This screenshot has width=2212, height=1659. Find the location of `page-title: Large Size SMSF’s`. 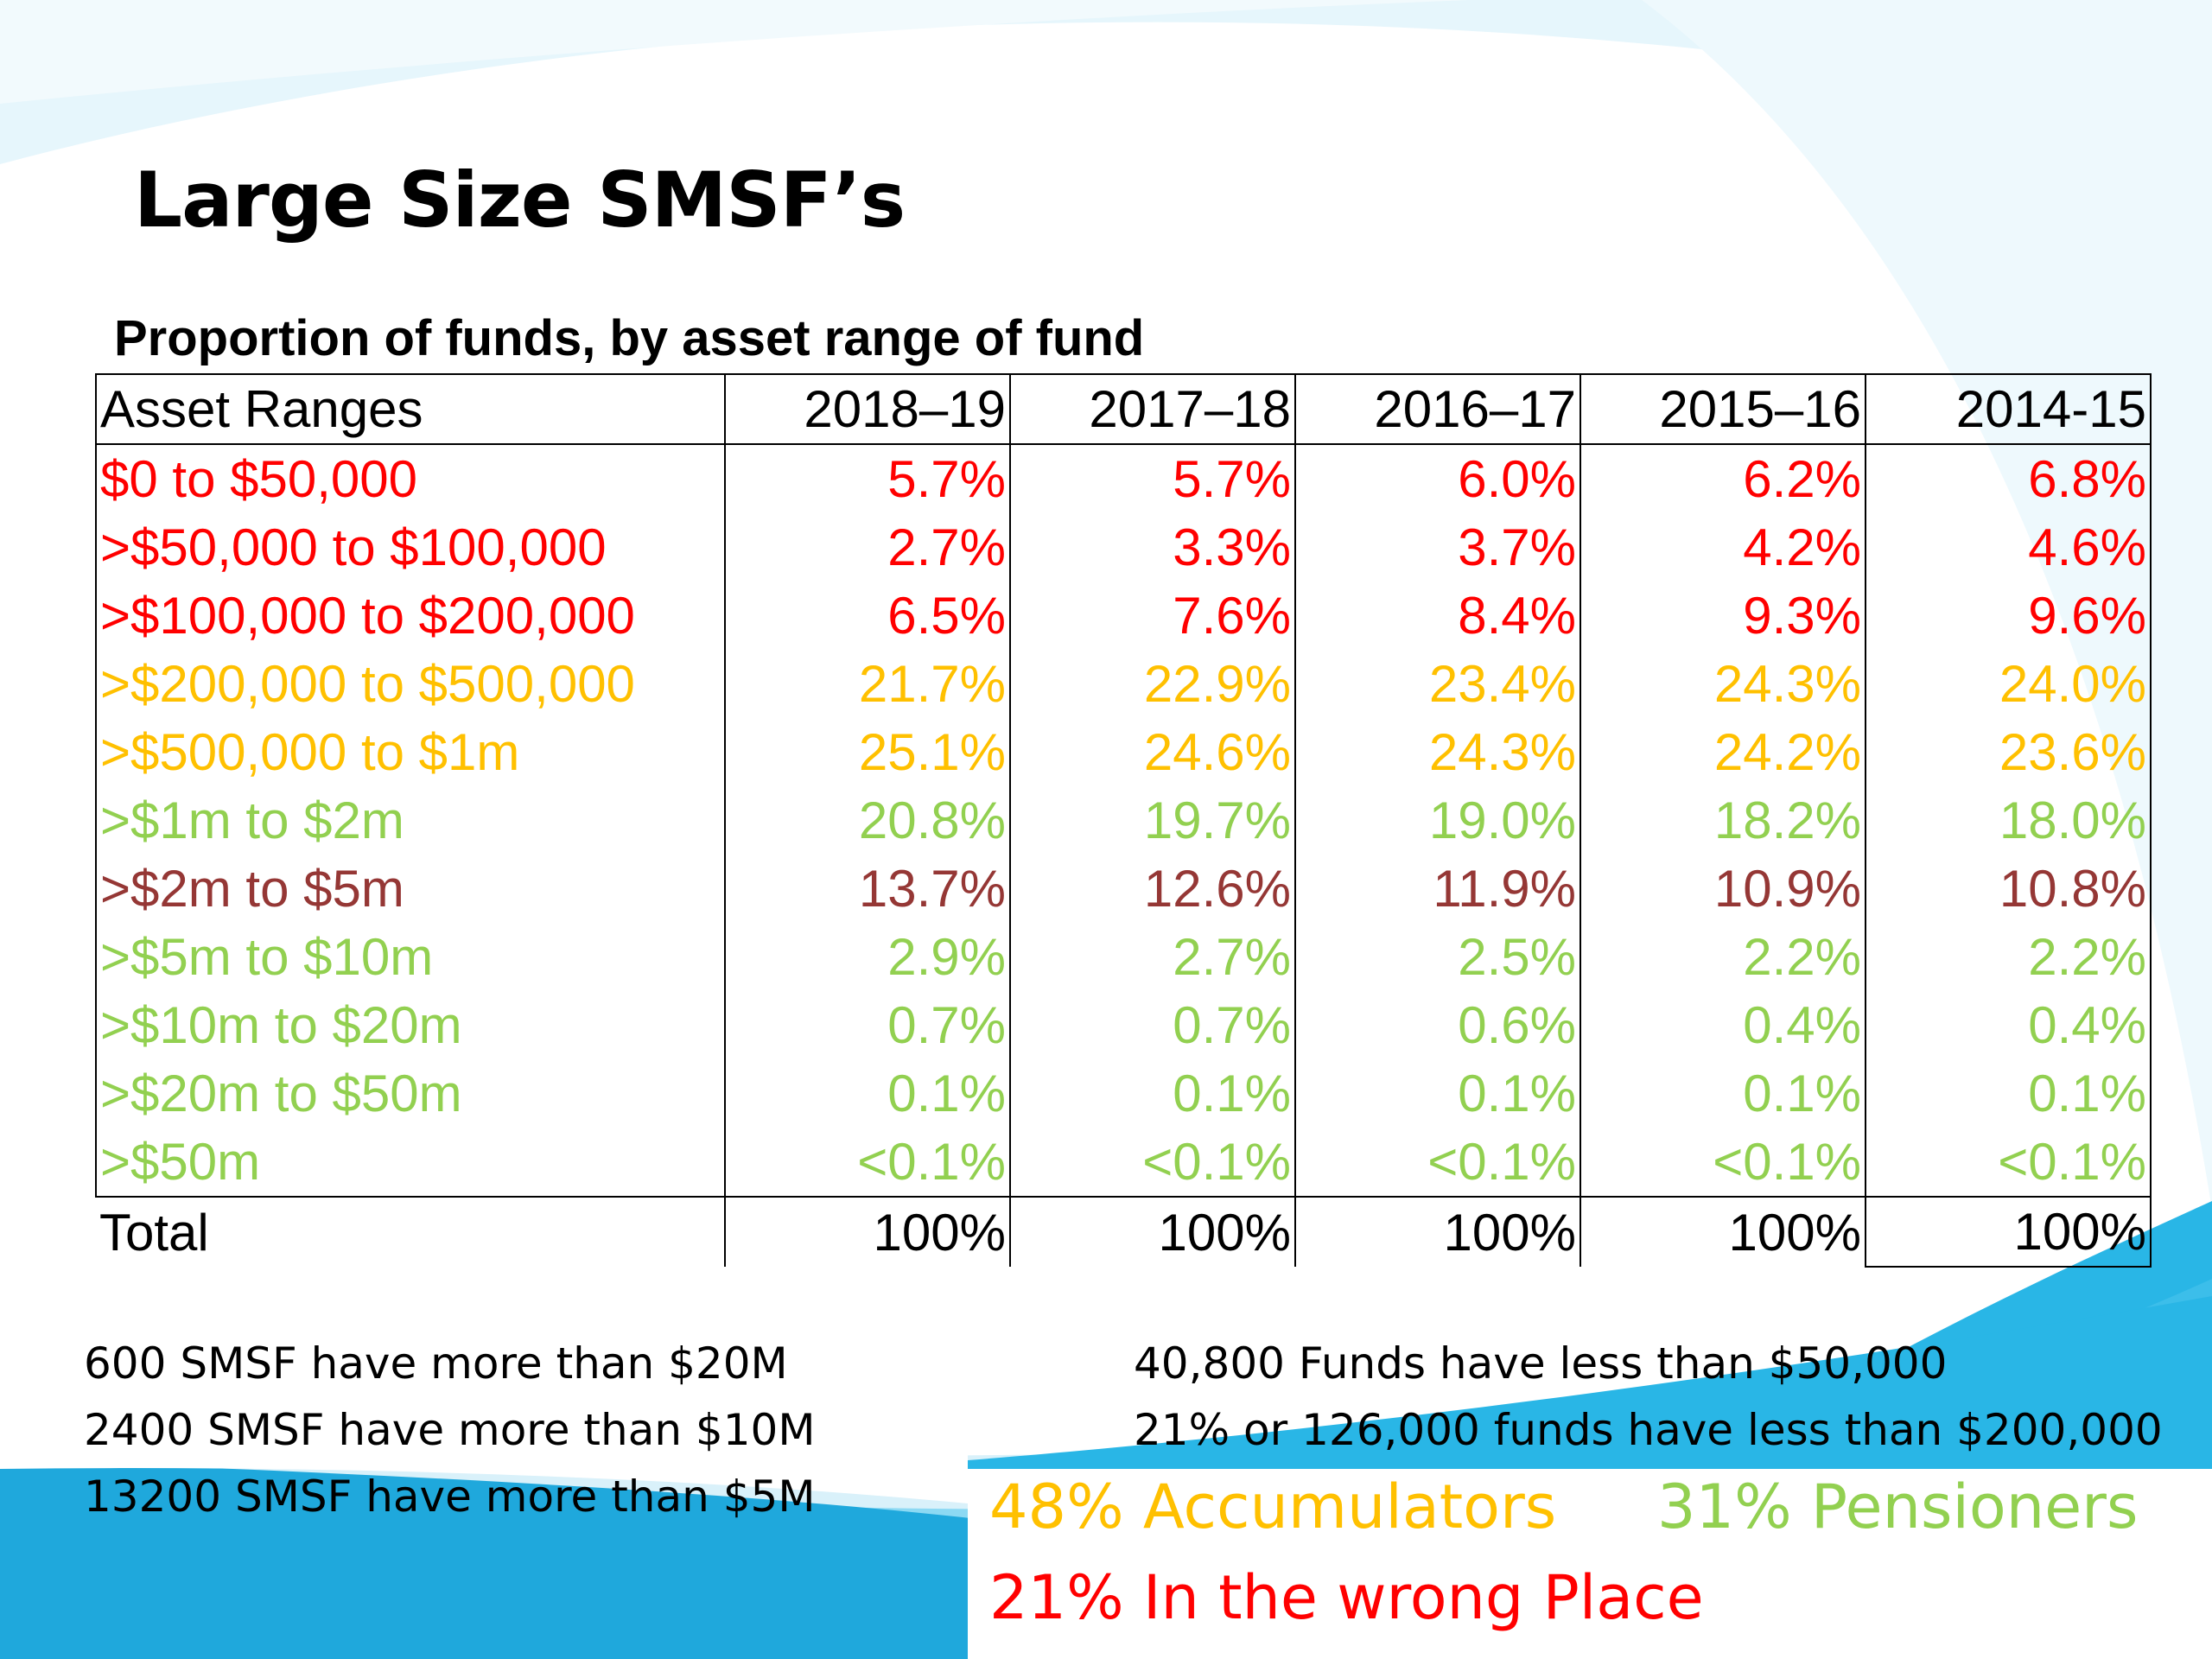

page-title: Large Size SMSF’s is located at coordinates (520, 200).